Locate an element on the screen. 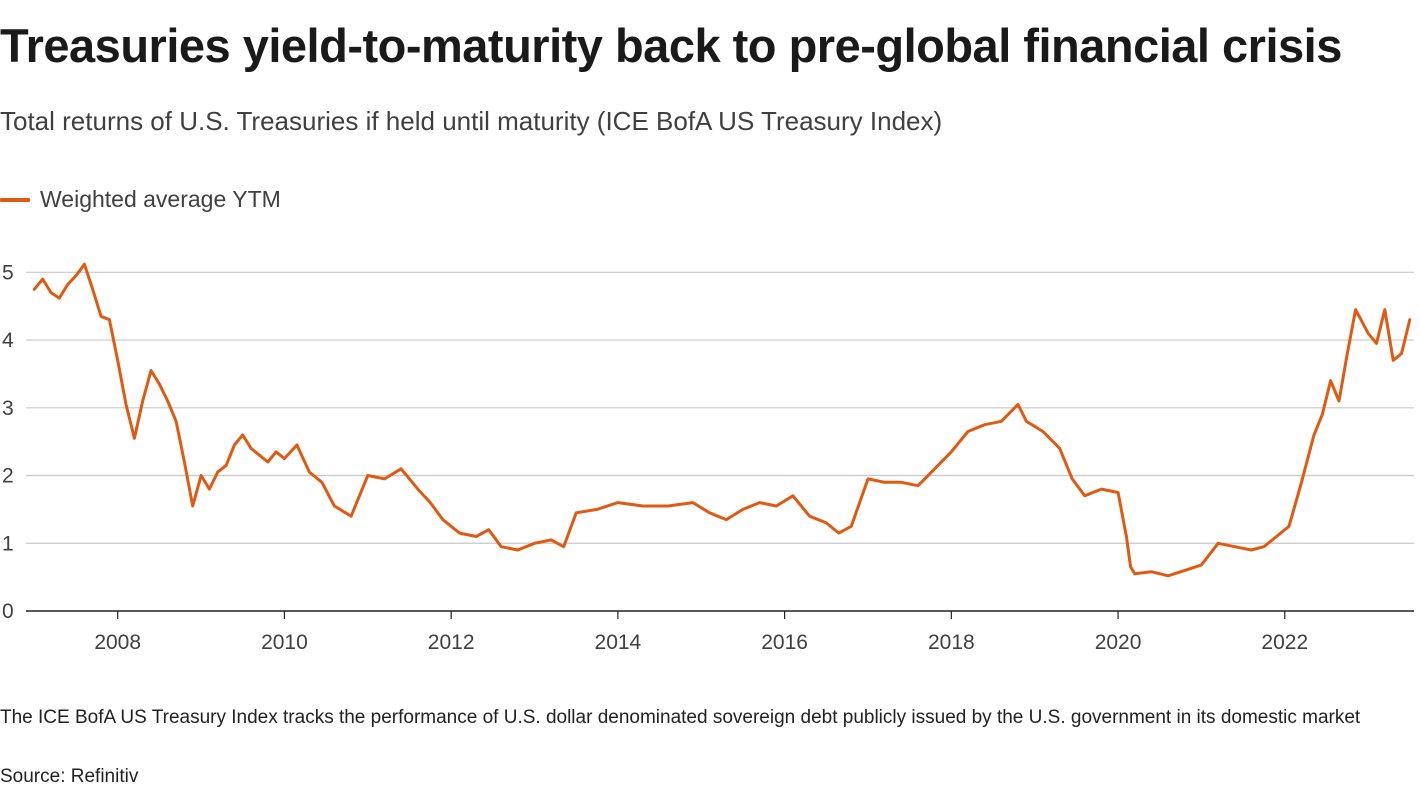 This screenshot has width=1420, height=800. y-tick-label: 1 is located at coordinates (8, 543).